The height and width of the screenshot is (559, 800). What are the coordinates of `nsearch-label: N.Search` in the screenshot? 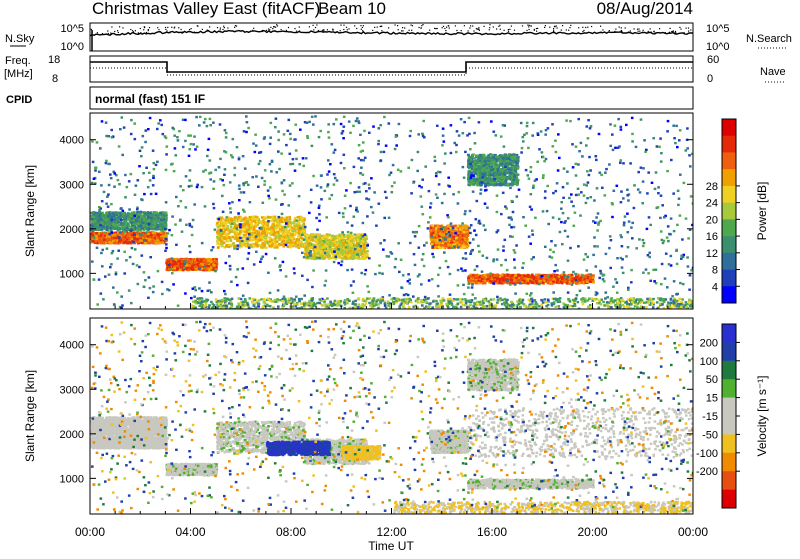 It's located at (769, 39).